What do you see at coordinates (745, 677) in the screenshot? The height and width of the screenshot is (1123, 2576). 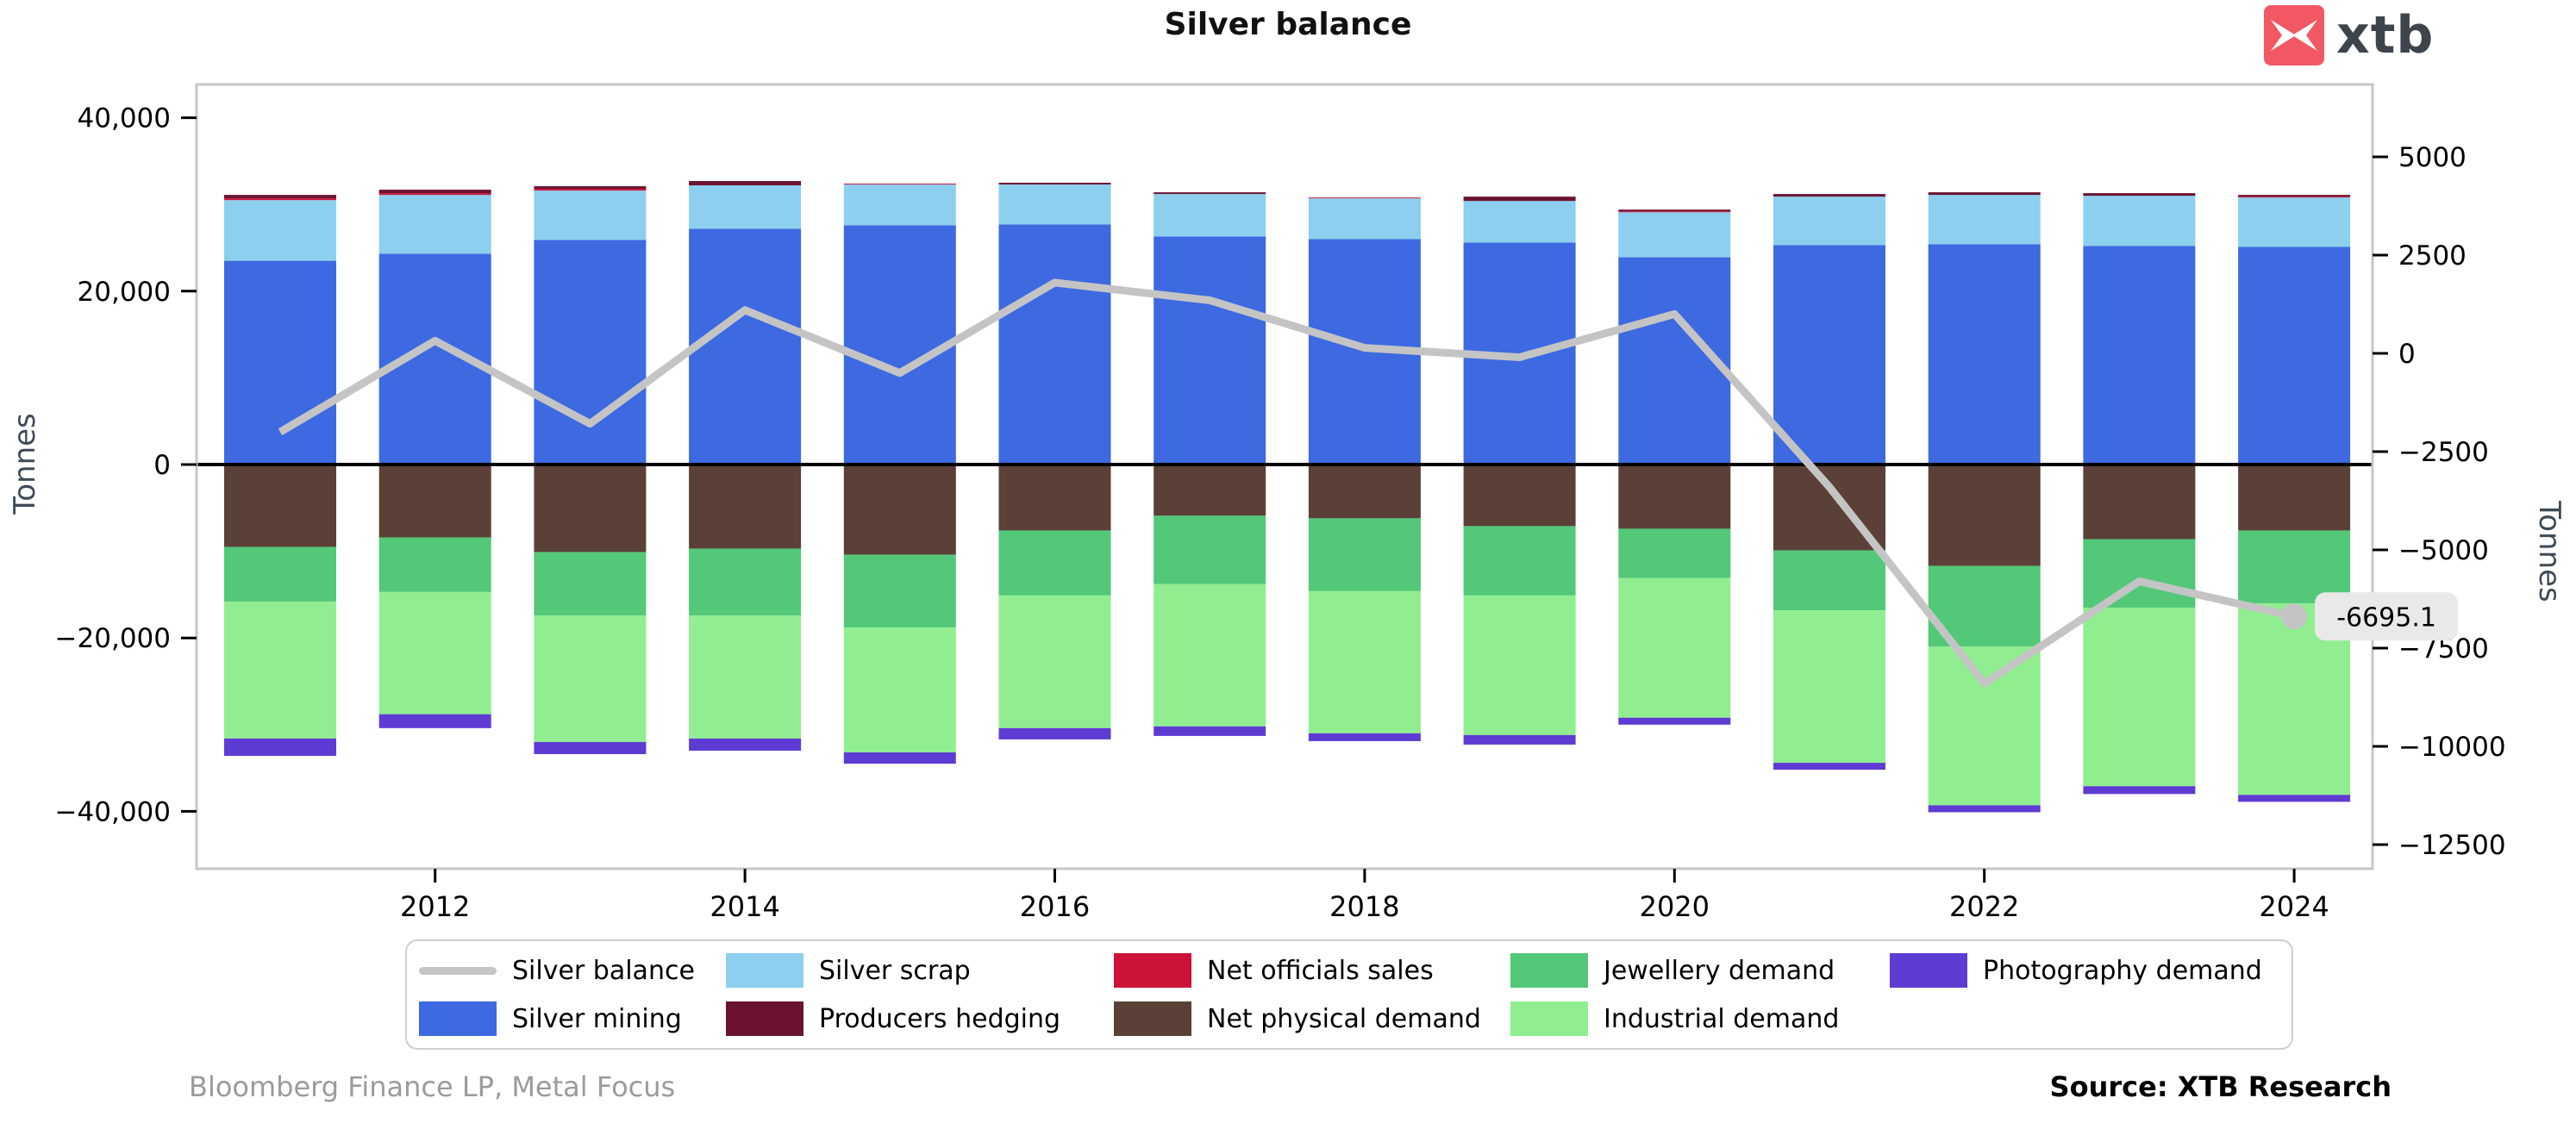 I see `bar-segment-industrial-demand-2014` at bounding box center [745, 677].